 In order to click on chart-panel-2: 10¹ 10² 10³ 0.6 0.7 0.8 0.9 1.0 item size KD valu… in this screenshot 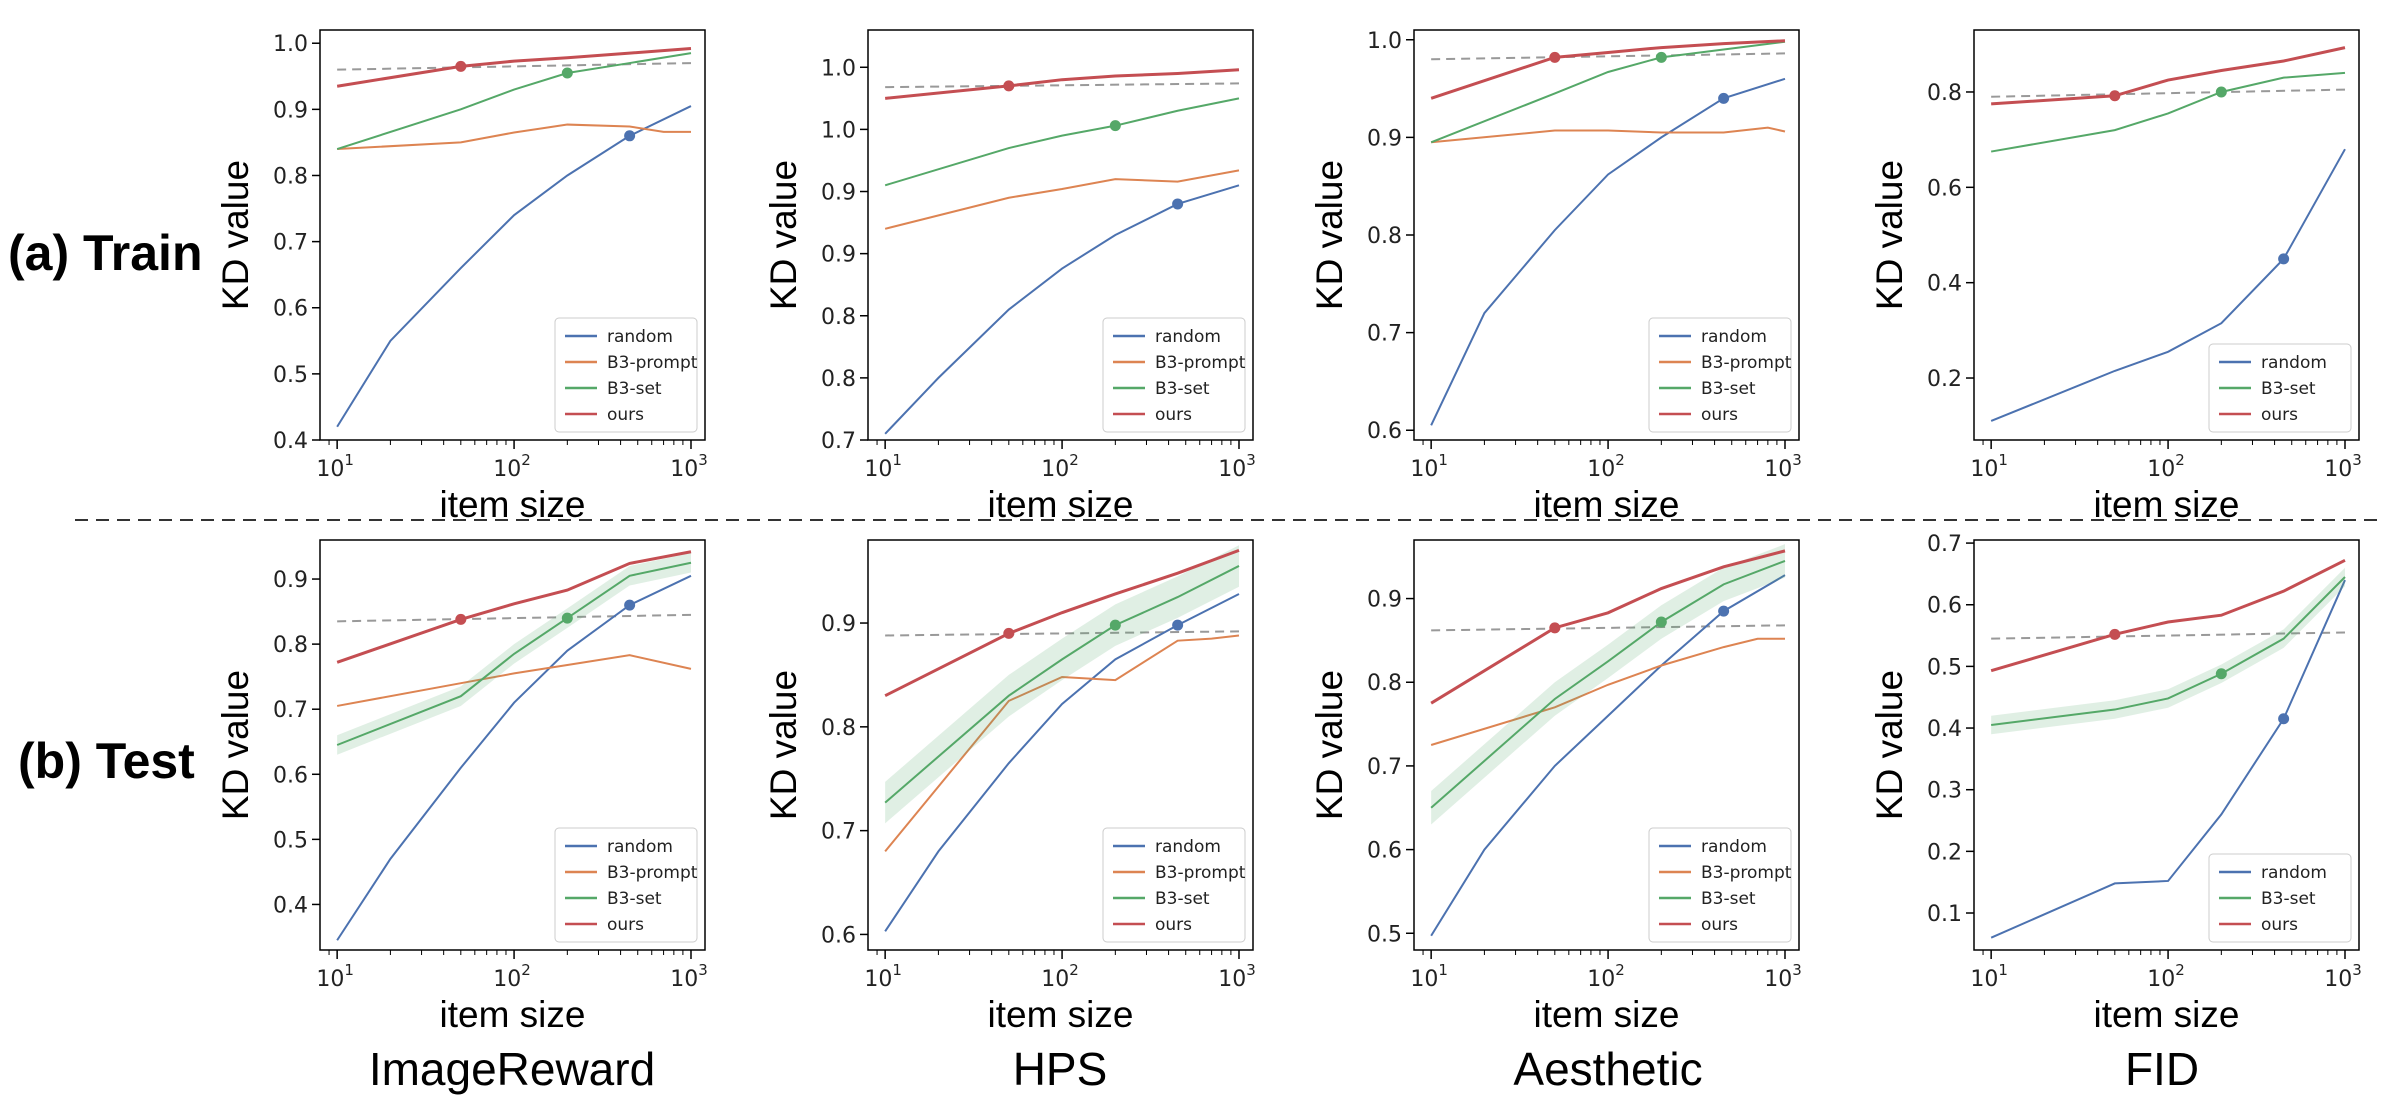, I will do `click(1555, 277)`.